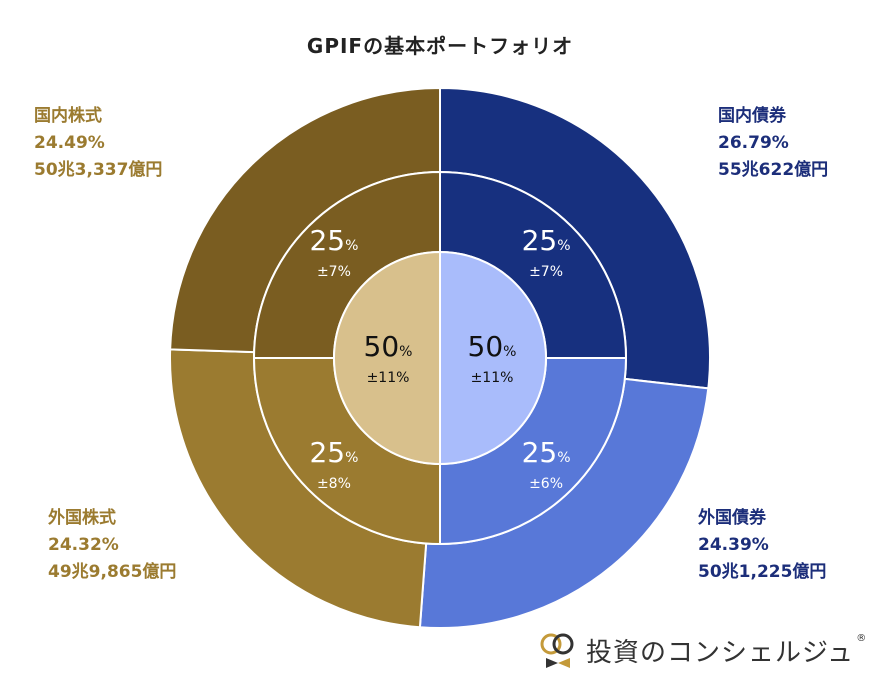  I want to click on middle-label-foreign-bonds: 25%±6%, so click(546, 464).